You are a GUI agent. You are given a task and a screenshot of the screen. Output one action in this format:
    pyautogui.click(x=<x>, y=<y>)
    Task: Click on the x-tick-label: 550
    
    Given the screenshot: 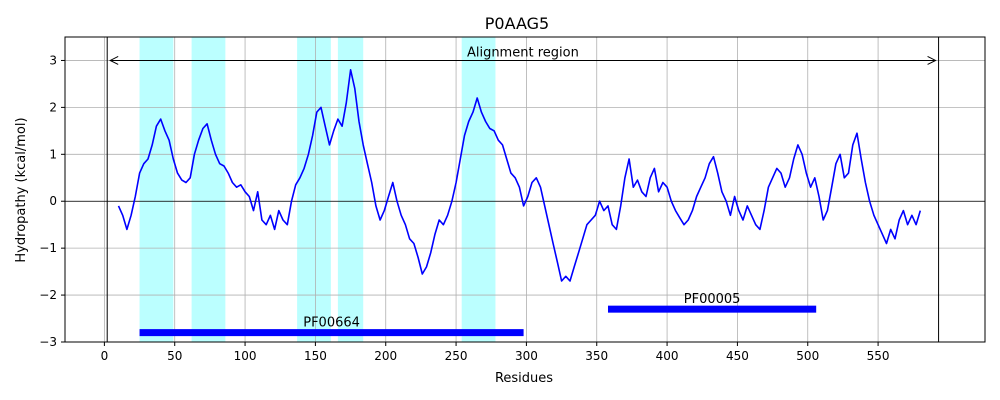 What is the action you would take?
    pyautogui.click(x=878, y=356)
    